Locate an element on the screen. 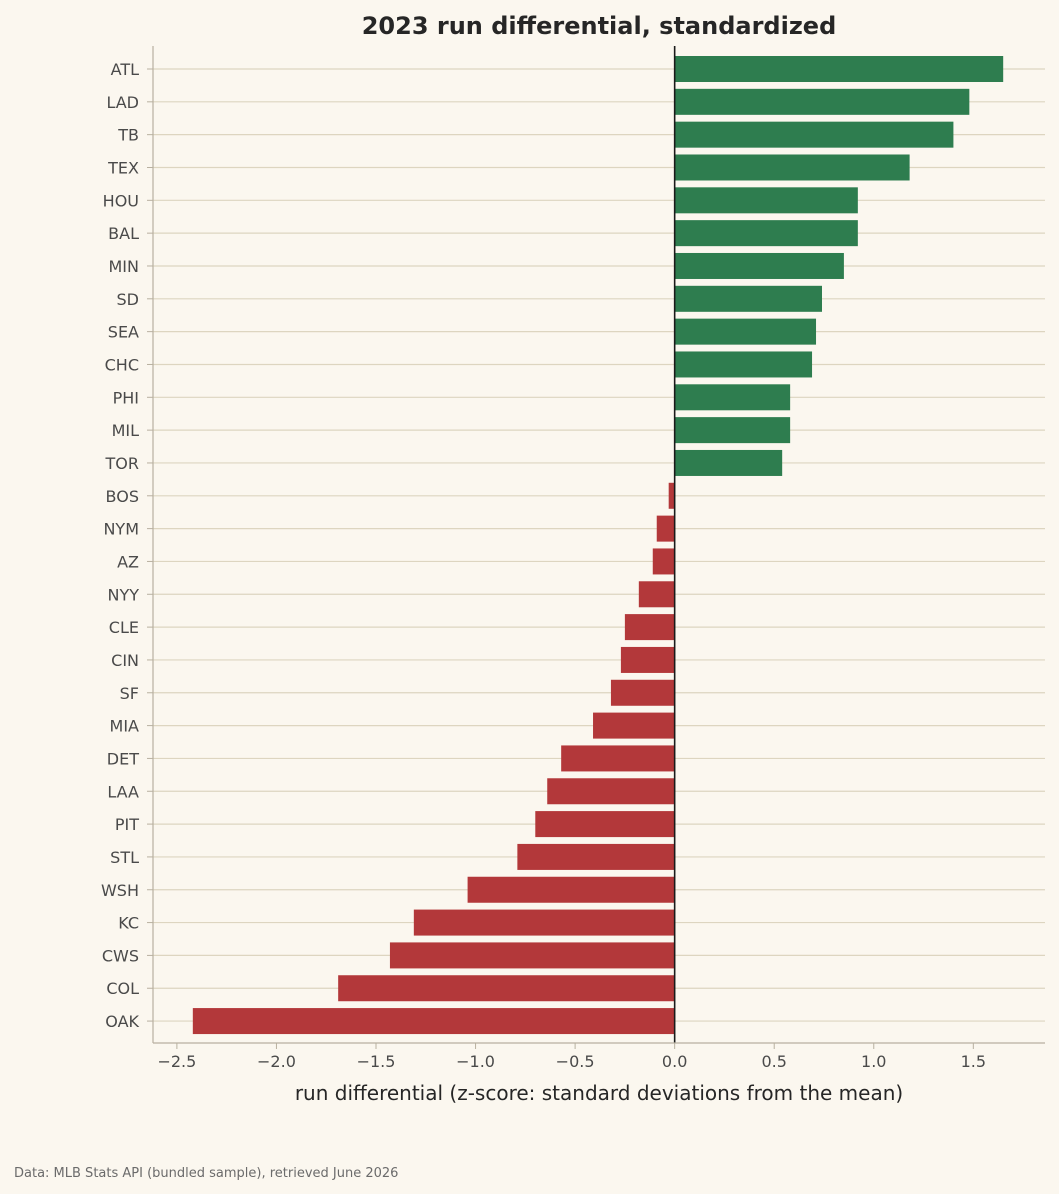 This screenshot has width=1059, height=1194. bar-tor is located at coordinates (728, 462).